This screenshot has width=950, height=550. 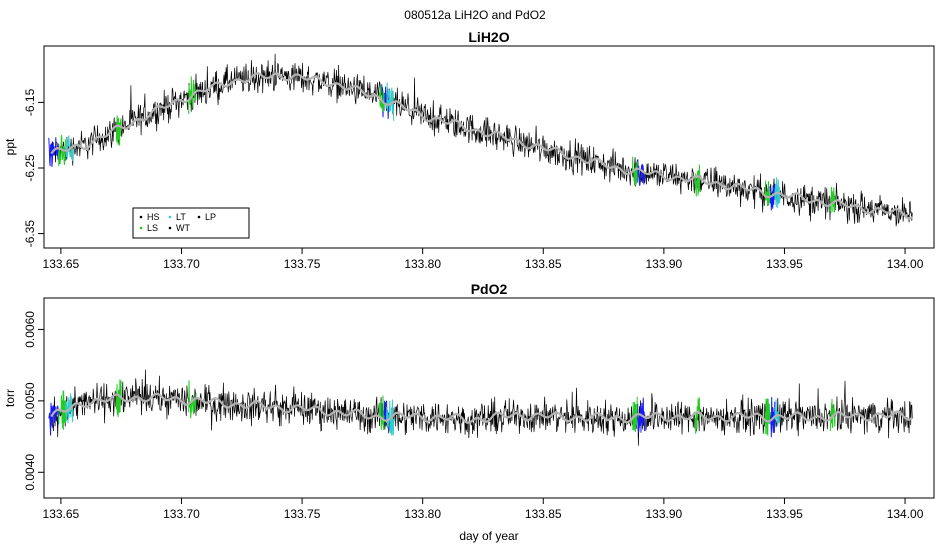 I want to click on pdo2-y-label: torr, so click(x=10, y=398).